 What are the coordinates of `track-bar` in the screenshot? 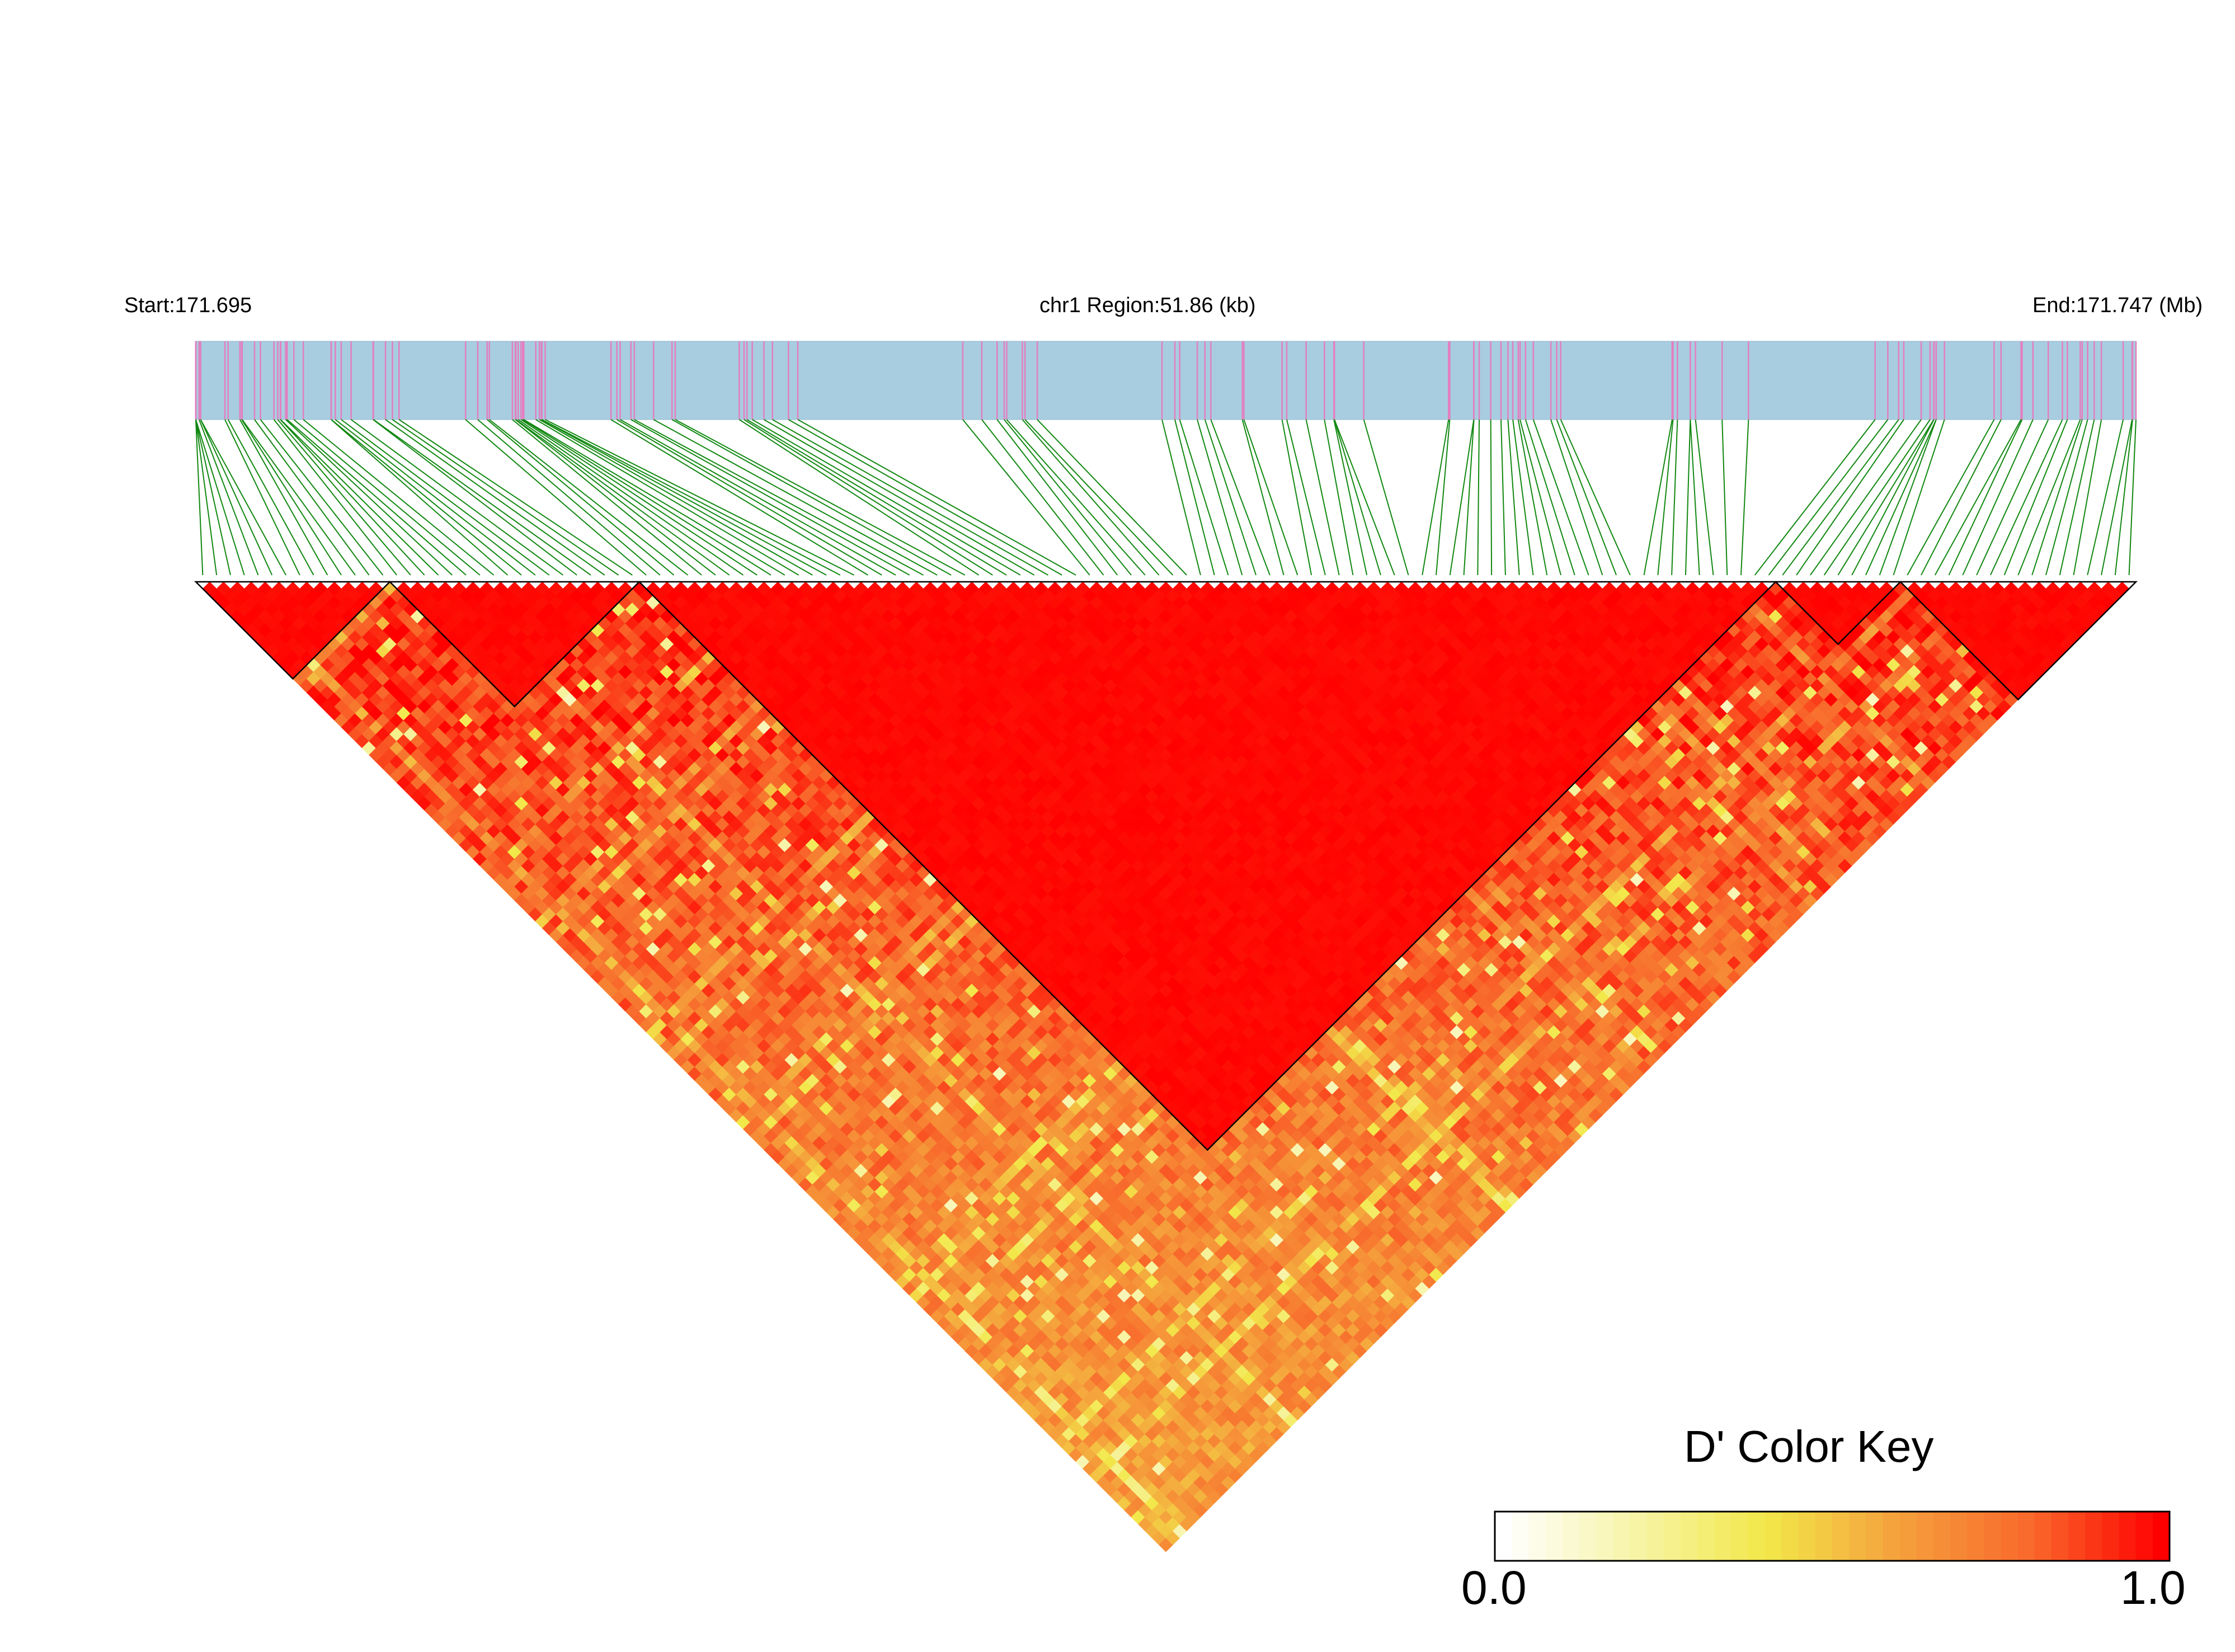 It's located at (1166, 381).